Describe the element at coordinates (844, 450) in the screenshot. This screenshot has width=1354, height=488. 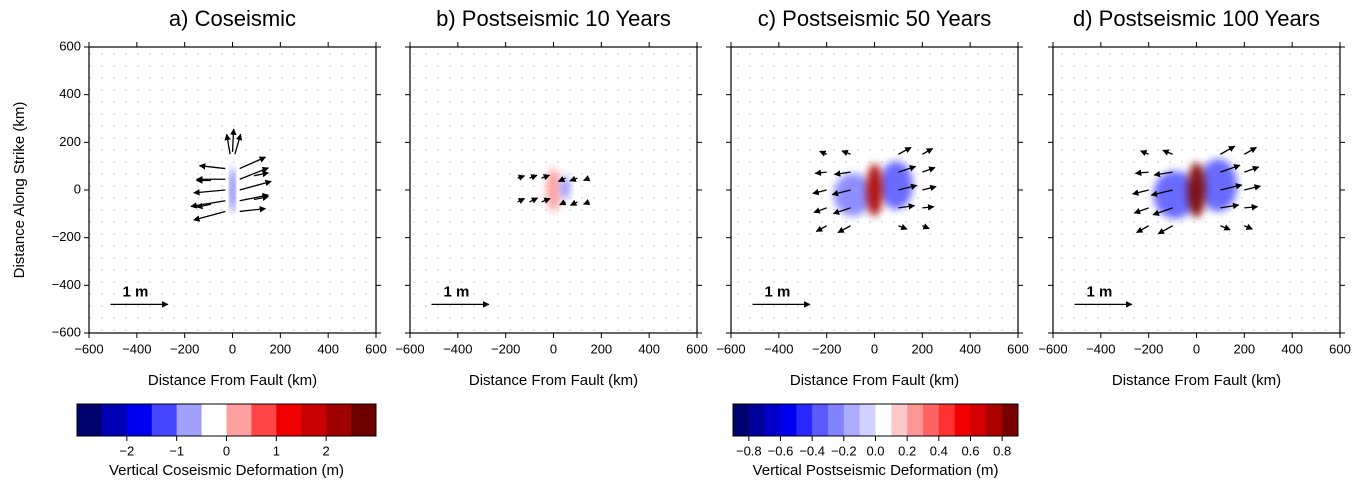
I see `colorbar-tick-label: −0.2` at that location.